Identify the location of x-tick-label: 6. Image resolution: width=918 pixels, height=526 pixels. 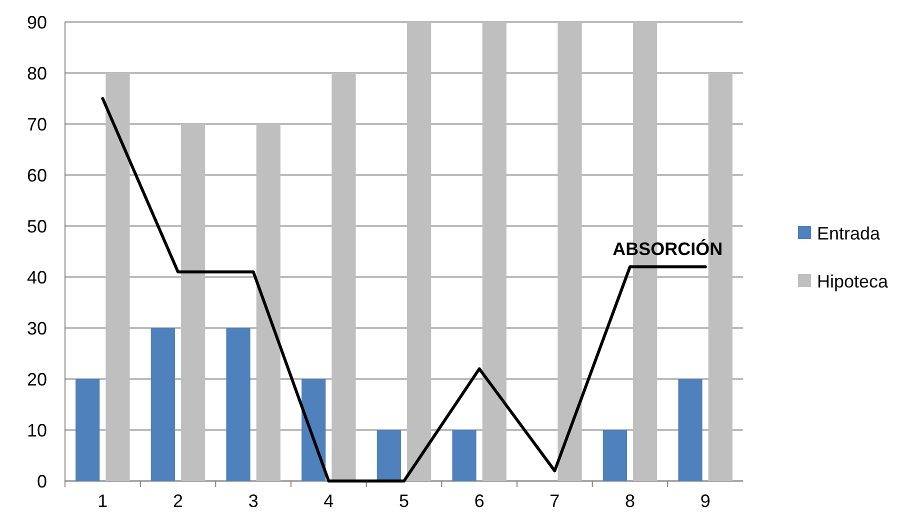
(479, 501).